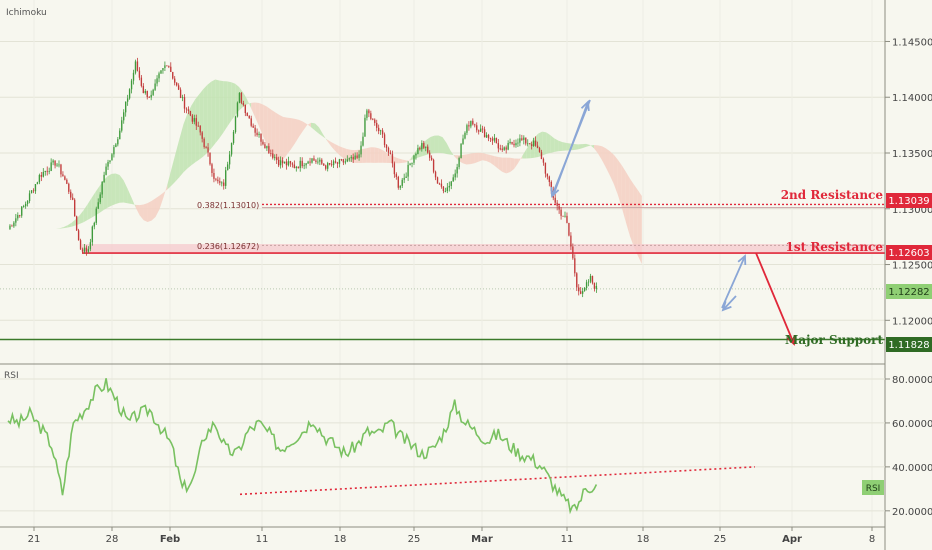 The height and width of the screenshot is (550, 932). What do you see at coordinates (726, 306) in the screenshot?
I see `blue-arrow-down-2-head` at bounding box center [726, 306].